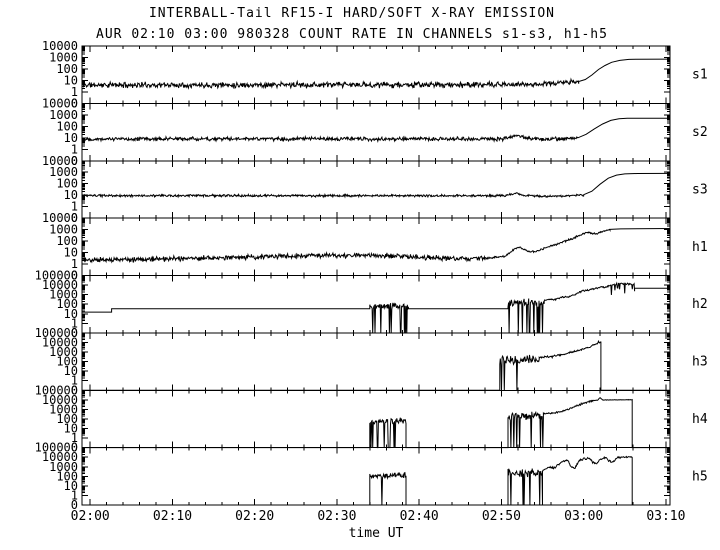  Describe the element at coordinates (501, 516) in the screenshot. I see `x-tick-label: 02:50` at that location.